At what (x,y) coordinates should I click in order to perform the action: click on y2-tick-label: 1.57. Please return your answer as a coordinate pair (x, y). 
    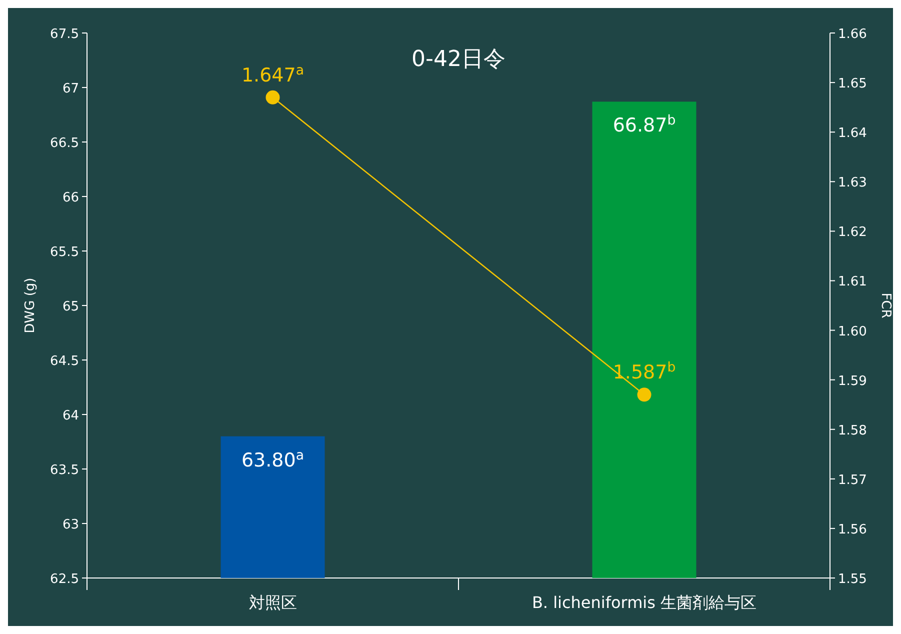
    Looking at the image, I should click on (852, 480).